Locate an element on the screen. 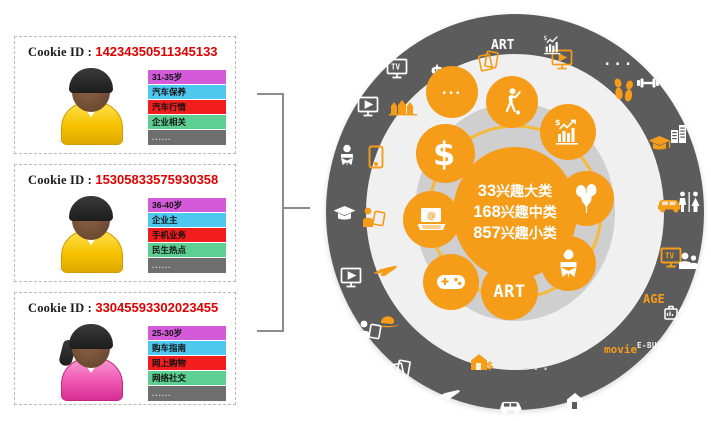  finance-chart-icon: $ is located at coordinates (568, 132).